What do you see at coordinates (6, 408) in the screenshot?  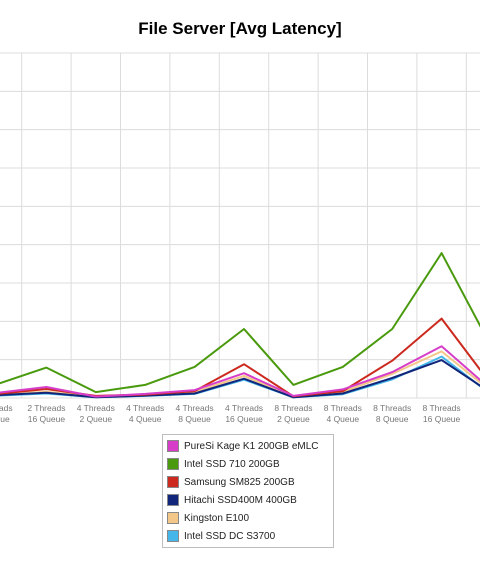 I see `x-tick-label: Threads` at bounding box center [6, 408].